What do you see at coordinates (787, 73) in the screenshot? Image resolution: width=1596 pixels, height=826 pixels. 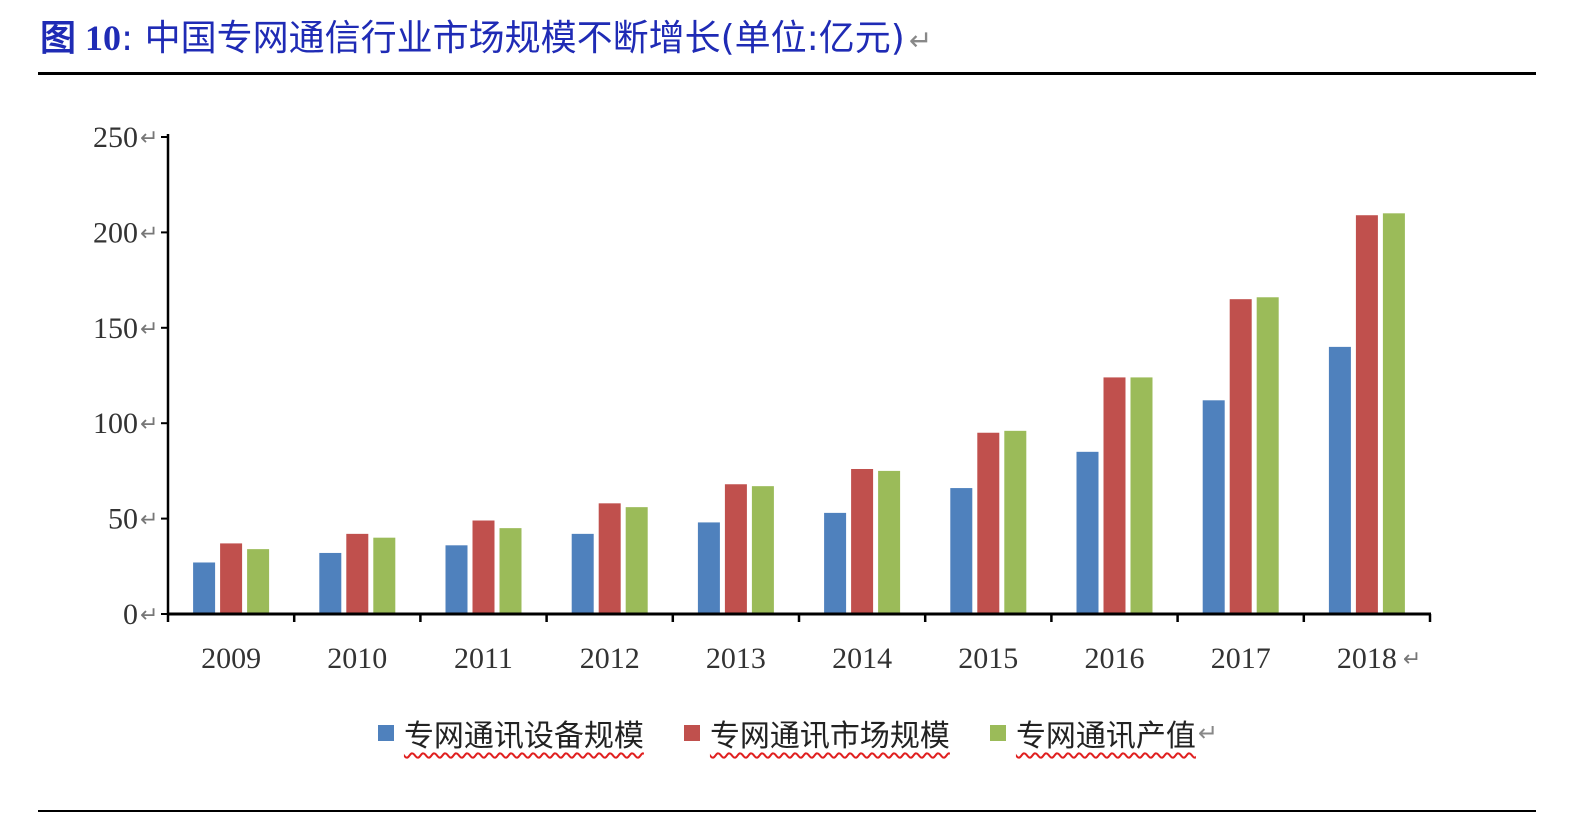 I see `top-rule` at bounding box center [787, 73].